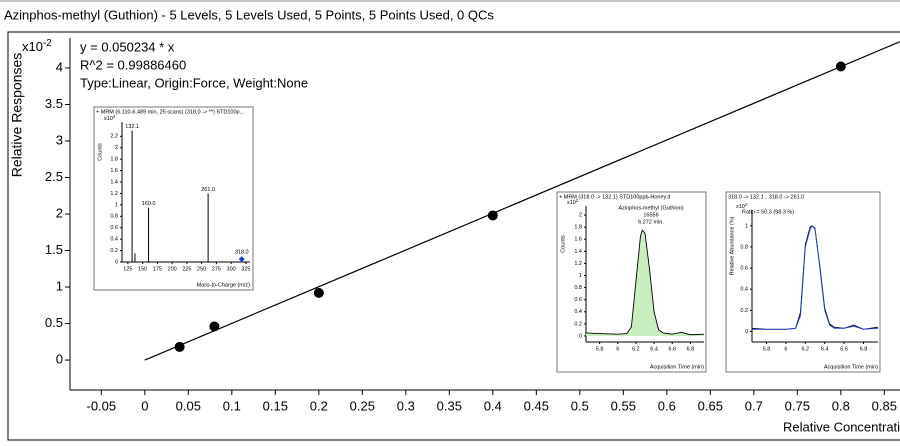 This screenshot has height=446, width=900. I want to click on y-scale-label: x10-2, so click(37, 45).